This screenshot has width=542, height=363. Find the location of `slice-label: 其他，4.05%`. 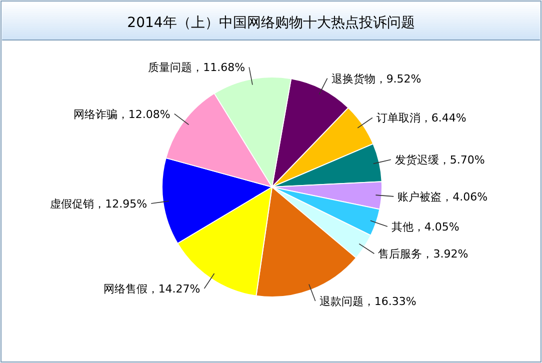

slice-label: 其他，4.05% is located at coordinates (425, 227).